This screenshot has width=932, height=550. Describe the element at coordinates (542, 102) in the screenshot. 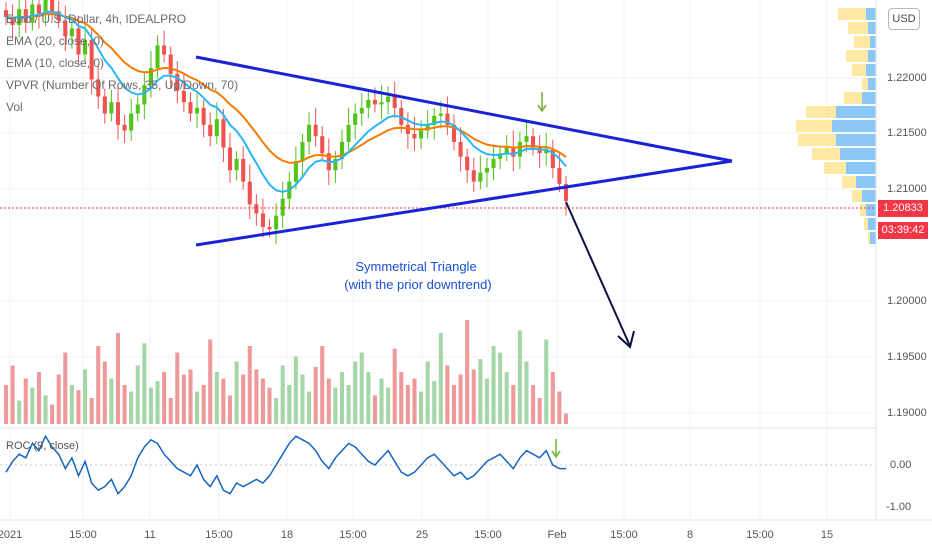

I see `down-marker-icon` at that location.